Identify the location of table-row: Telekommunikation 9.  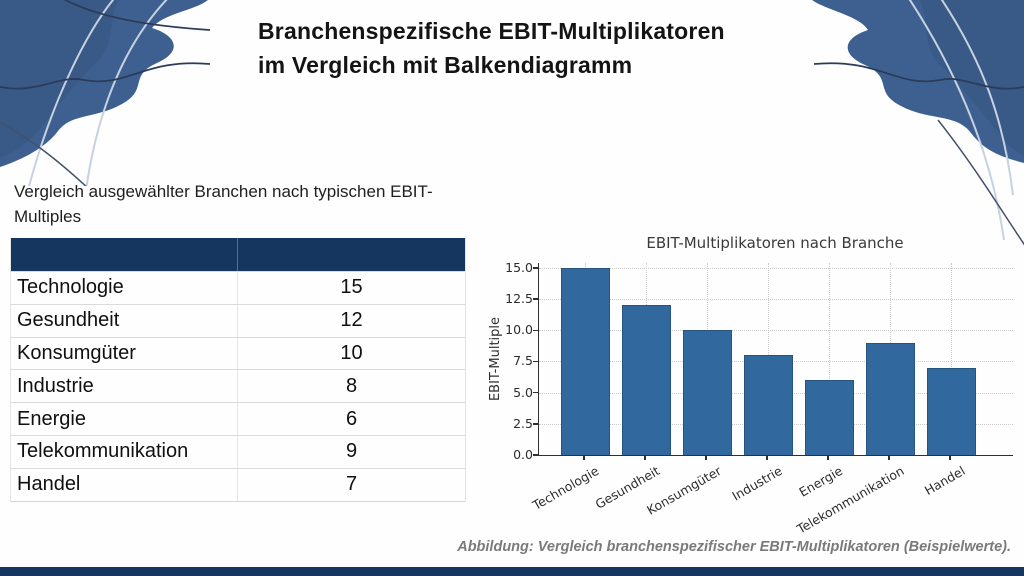
(238, 451).